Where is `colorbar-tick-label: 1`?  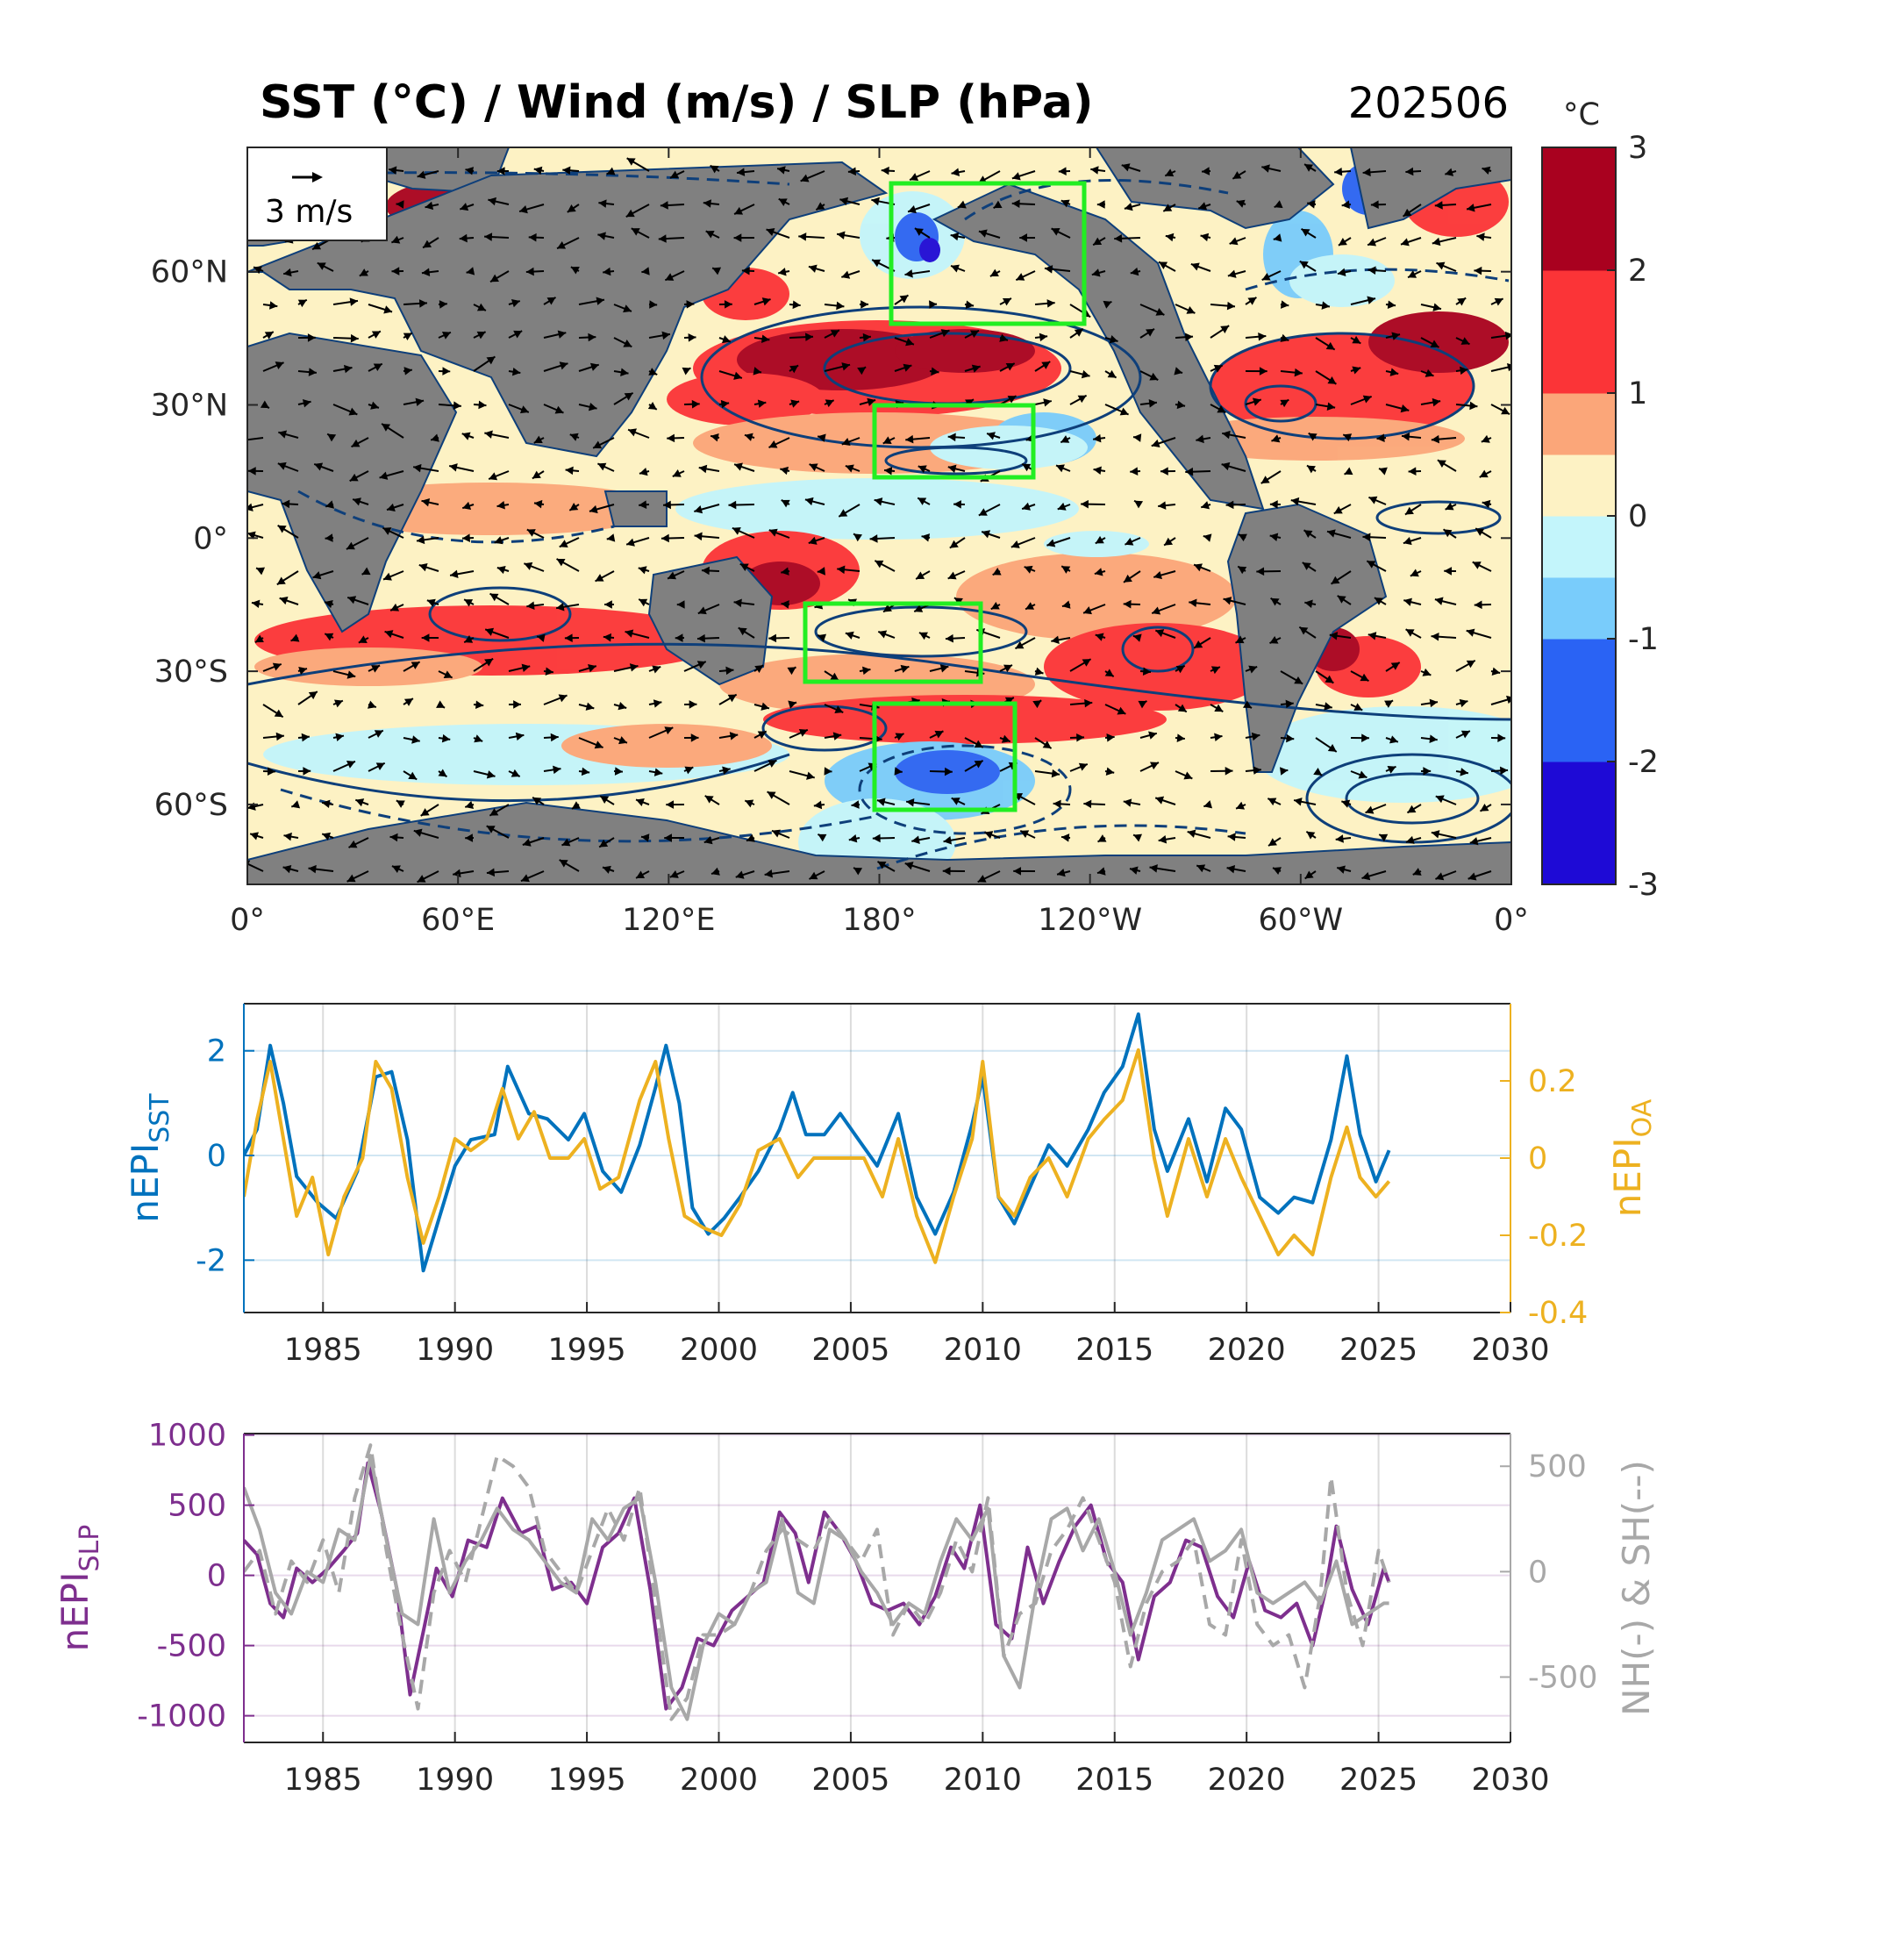
colorbar-tick-label: 1 is located at coordinates (1637, 393).